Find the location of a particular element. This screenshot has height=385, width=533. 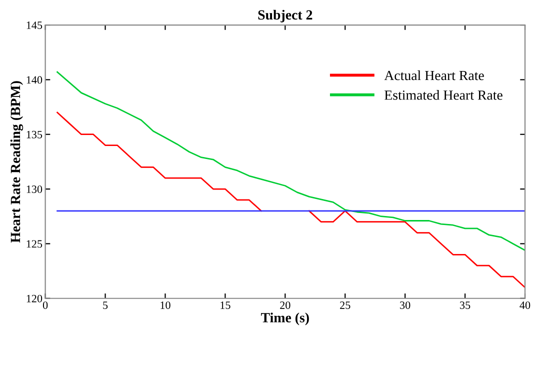

x-tick-label: 5 is located at coordinates (105, 305).